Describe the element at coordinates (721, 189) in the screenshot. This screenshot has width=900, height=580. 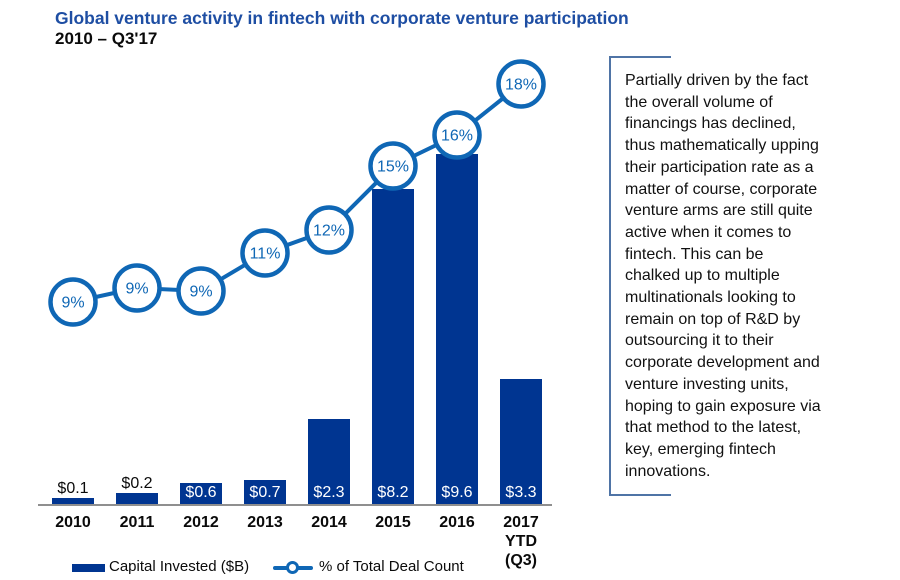
I see `annotation-line: matter of course, corporate` at that location.